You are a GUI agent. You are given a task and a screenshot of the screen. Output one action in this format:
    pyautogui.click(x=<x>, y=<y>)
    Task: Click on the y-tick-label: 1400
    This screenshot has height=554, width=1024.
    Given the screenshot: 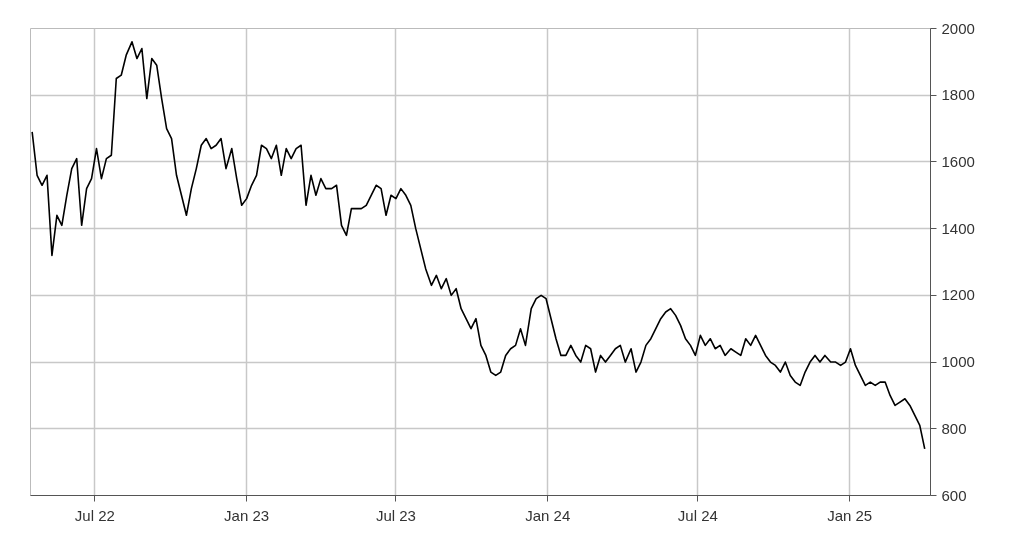 What is the action you would take?
    pyautogui.click(x=958, y=228)
    